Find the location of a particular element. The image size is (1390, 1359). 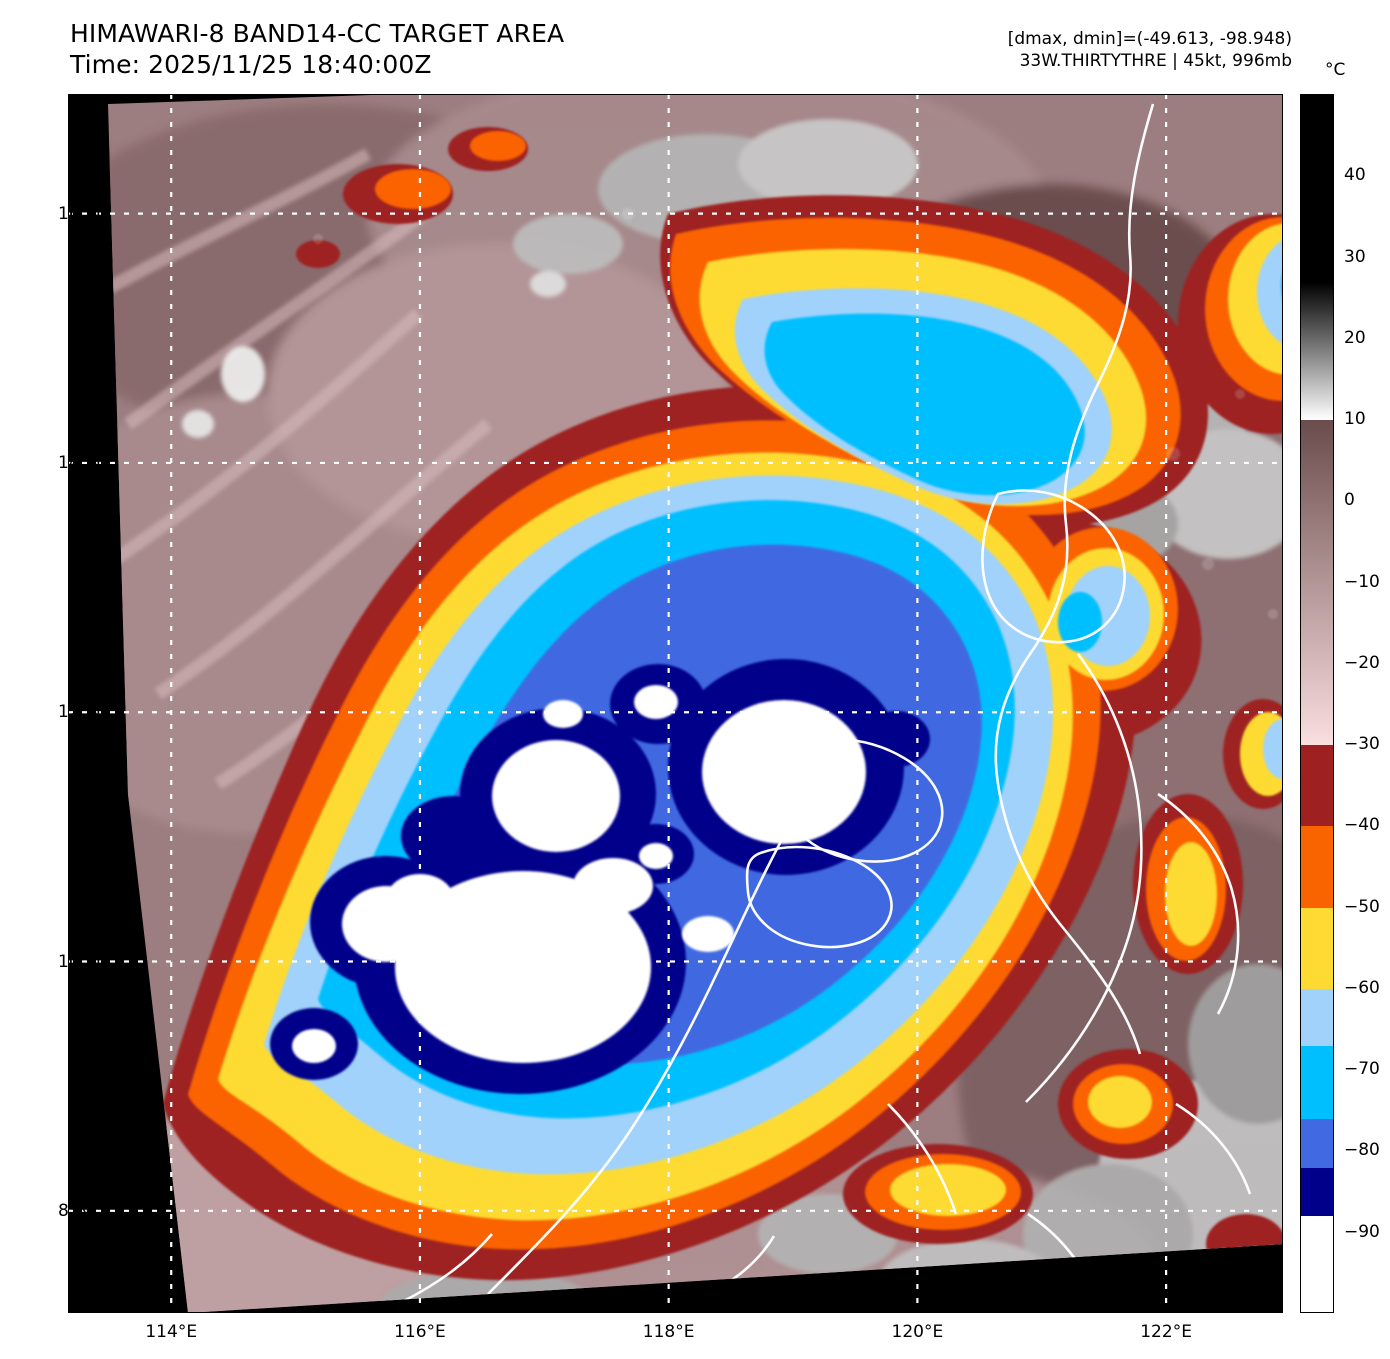

y-tick-14°N: 14°N is located at coordinates (79, 462).